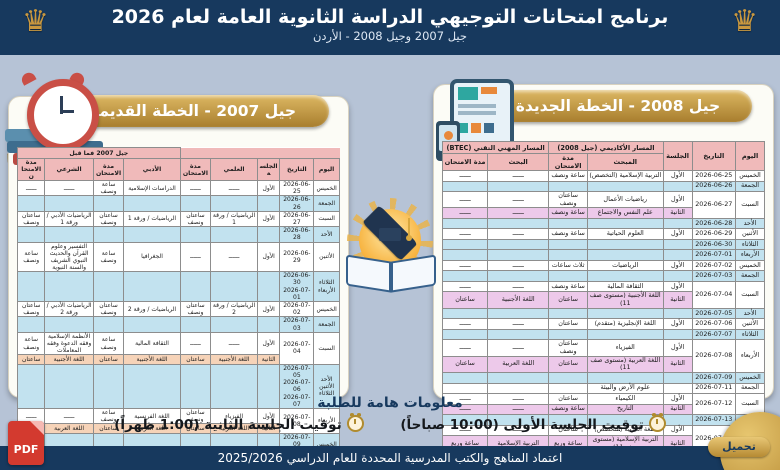 This screenshot has height=470, width=780. I want to click on table-cell: 2026-07-09, so click(714, 378).